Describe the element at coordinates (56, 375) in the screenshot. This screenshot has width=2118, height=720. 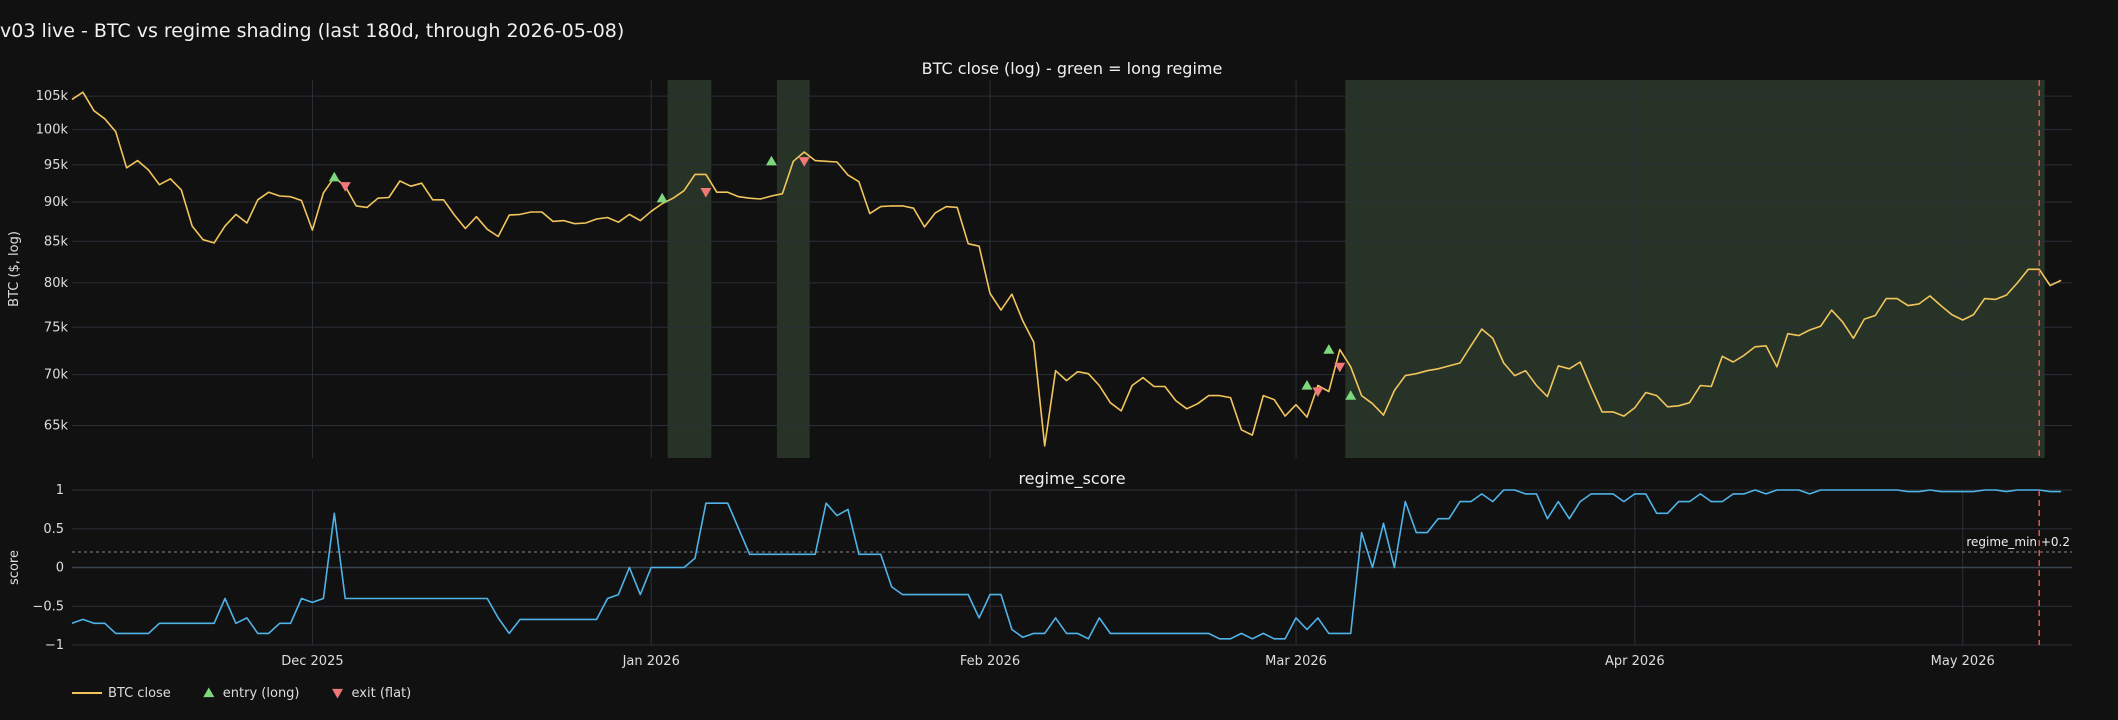
I see `top-y-tick-label: 70k` at that location.